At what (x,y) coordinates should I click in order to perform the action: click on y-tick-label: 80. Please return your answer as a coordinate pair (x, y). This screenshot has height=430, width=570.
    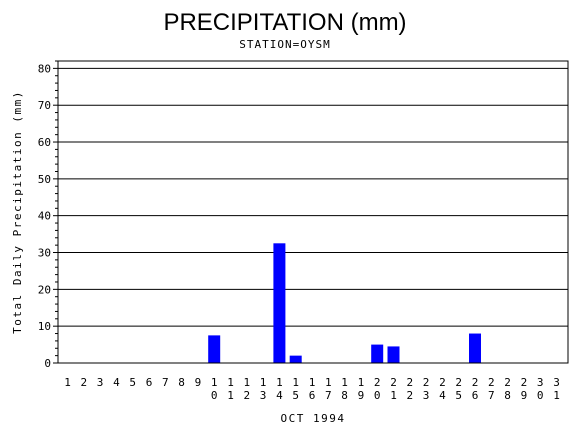
    Looking at the image, I should click on (44, 68).